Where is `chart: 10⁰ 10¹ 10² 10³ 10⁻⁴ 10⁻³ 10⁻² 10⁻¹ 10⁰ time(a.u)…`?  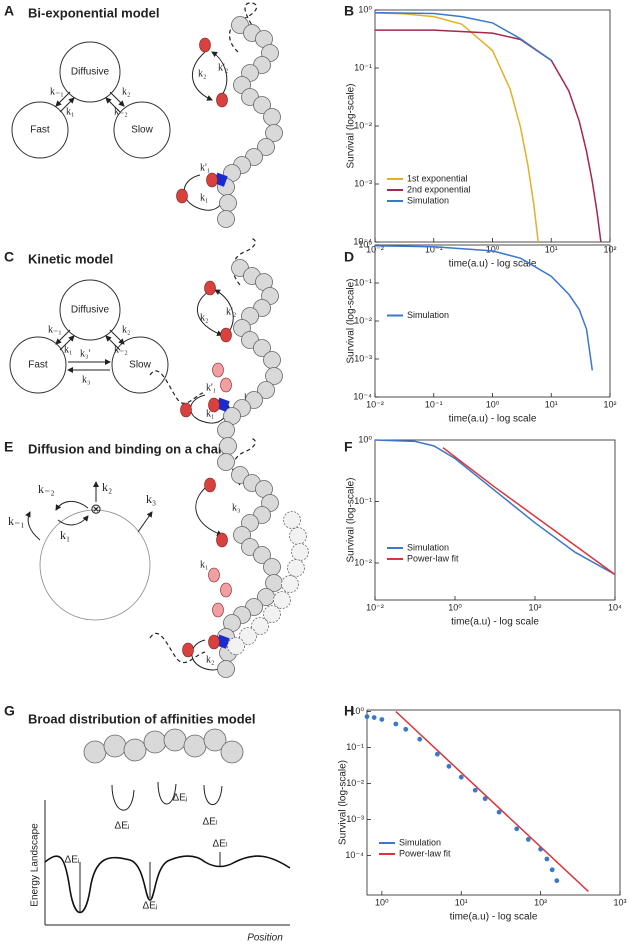 chart: 10⁰ 10¹ 10² 10³ 10⁻⁴ 10⁻³ 10⁻² 10⁻¹ 10⁰ time(a.u)… is located at coordinates (482, 814).